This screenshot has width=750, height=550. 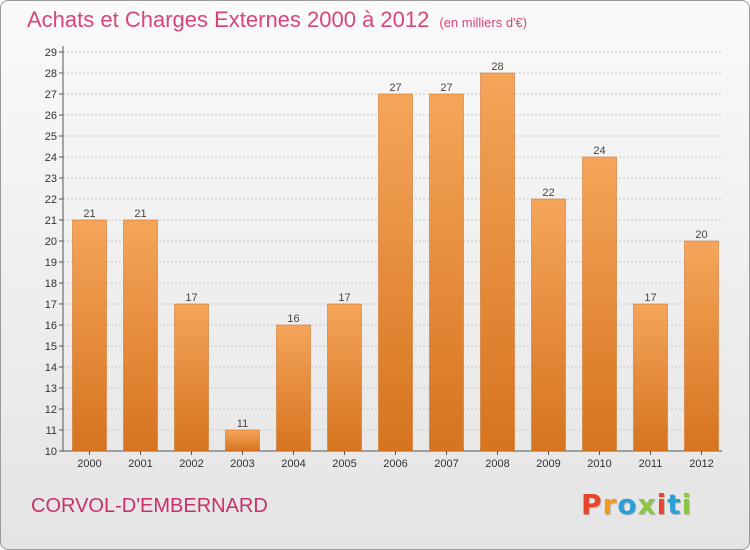 I want to click on x-tick-label: 2006, so click(x=395, y=464).